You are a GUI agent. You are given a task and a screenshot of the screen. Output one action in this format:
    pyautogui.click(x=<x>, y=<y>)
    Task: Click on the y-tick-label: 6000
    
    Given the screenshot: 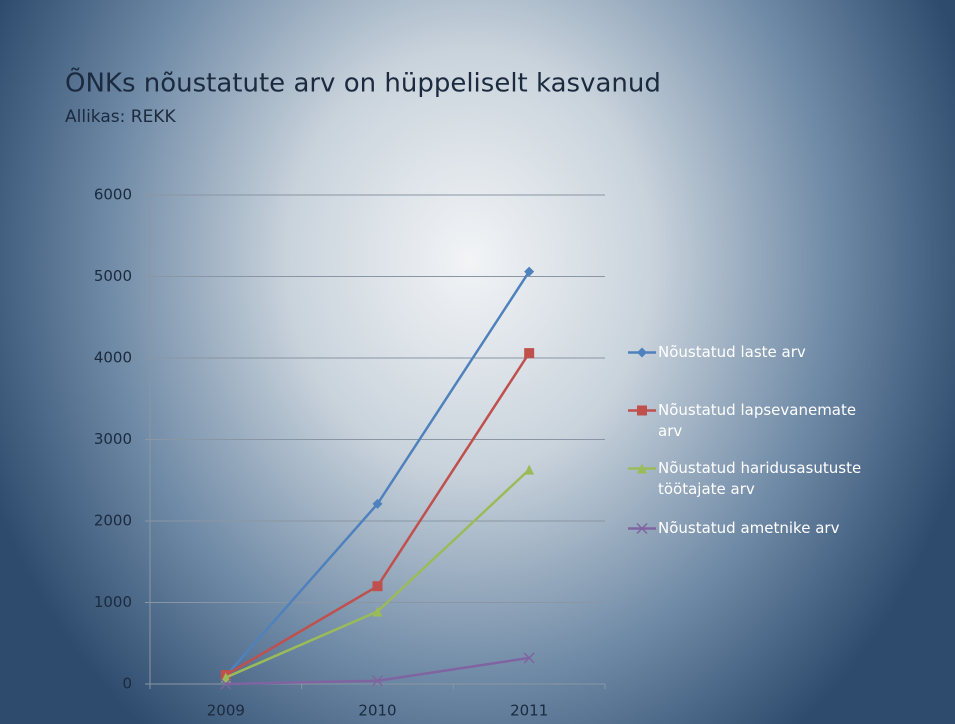 What is the action you would take?
    pyautogui.click(x=113, y=195)
    